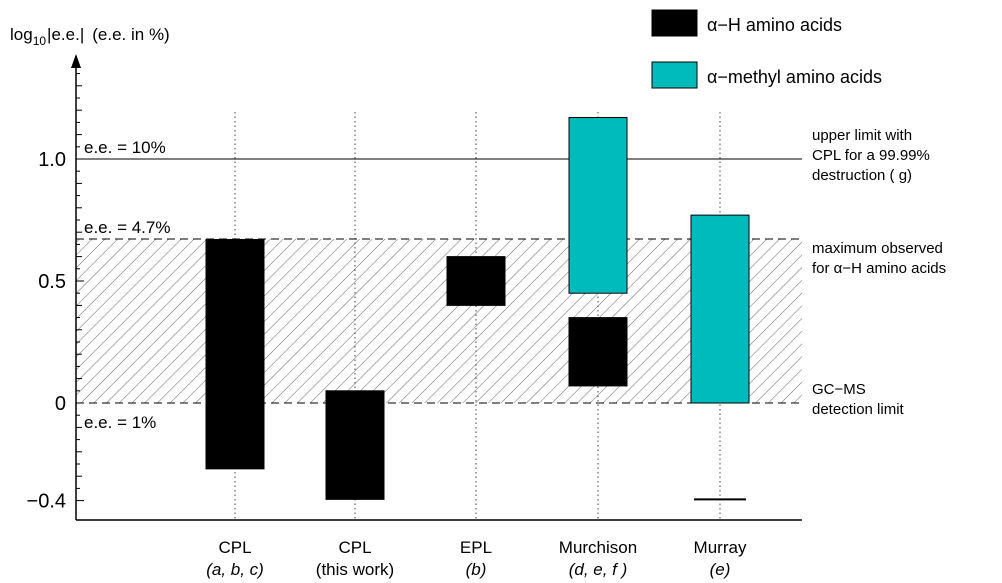 This screenshot has height=583, width=1002. I want to click on y-axis-label-ee: e.e., so click(65, 34).